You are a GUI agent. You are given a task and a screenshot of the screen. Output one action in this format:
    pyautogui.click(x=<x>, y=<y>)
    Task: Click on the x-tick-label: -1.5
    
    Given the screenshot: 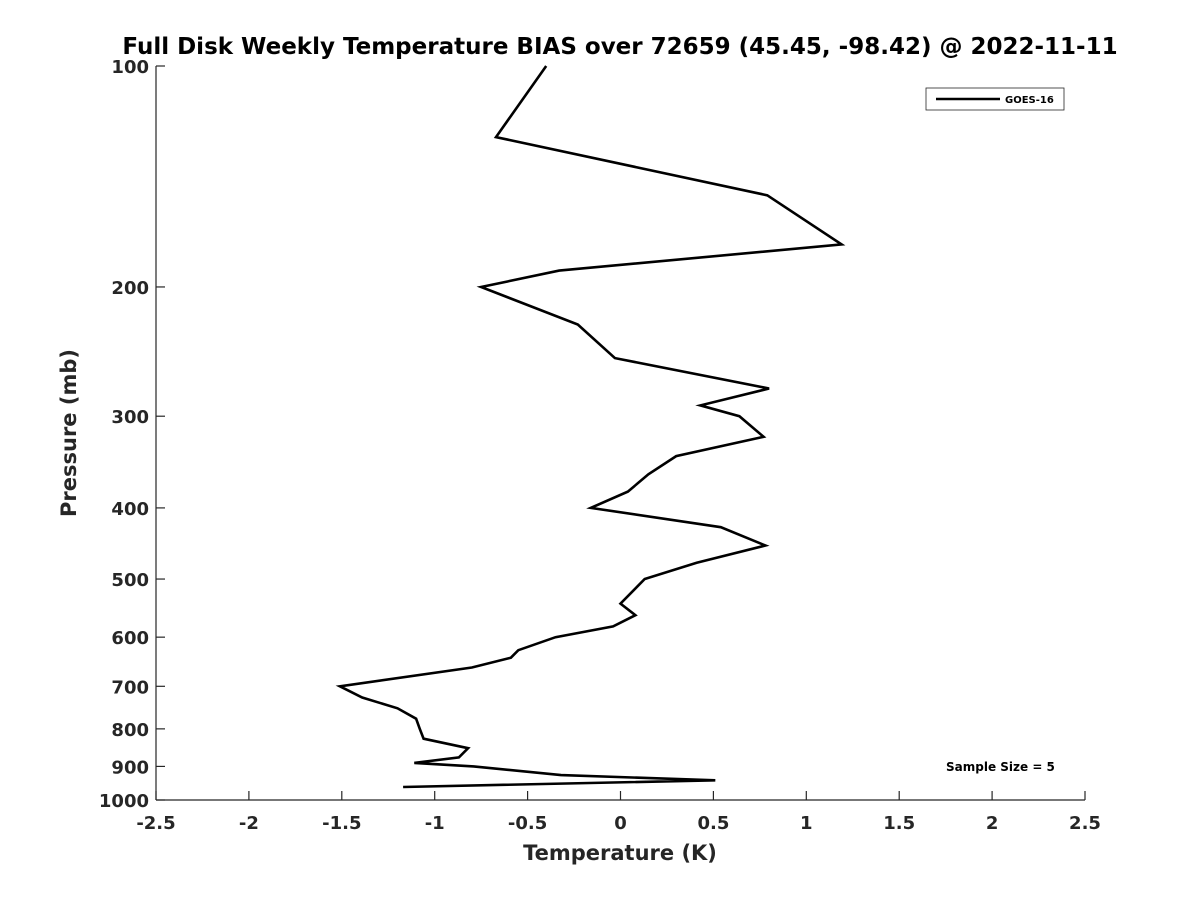 What is the action you would take?
    pyautogui.click(x=341, y=823)
    